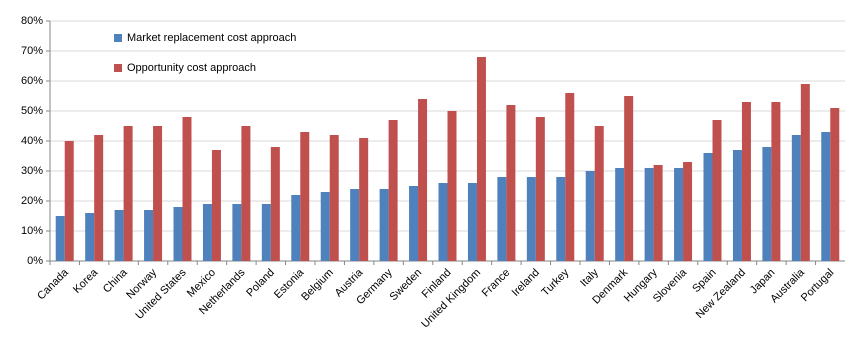  I want to click on x-tick-label: Belgium, so click(317, 285).